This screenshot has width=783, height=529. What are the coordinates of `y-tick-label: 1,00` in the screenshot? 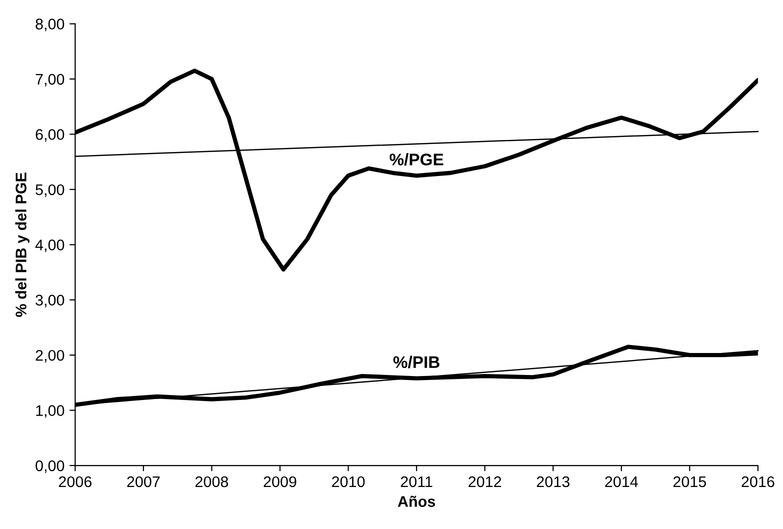 It's located at (50, 411).